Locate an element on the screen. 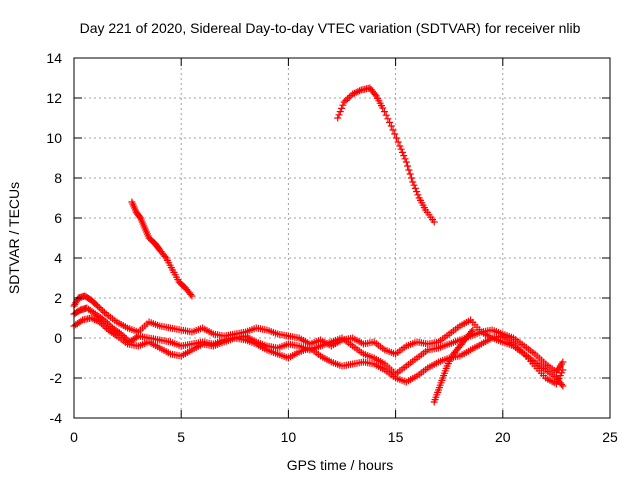 The height and width of the screenshot is (480, 640). x-tick-label: 15 is located at coordinates (396, 437).